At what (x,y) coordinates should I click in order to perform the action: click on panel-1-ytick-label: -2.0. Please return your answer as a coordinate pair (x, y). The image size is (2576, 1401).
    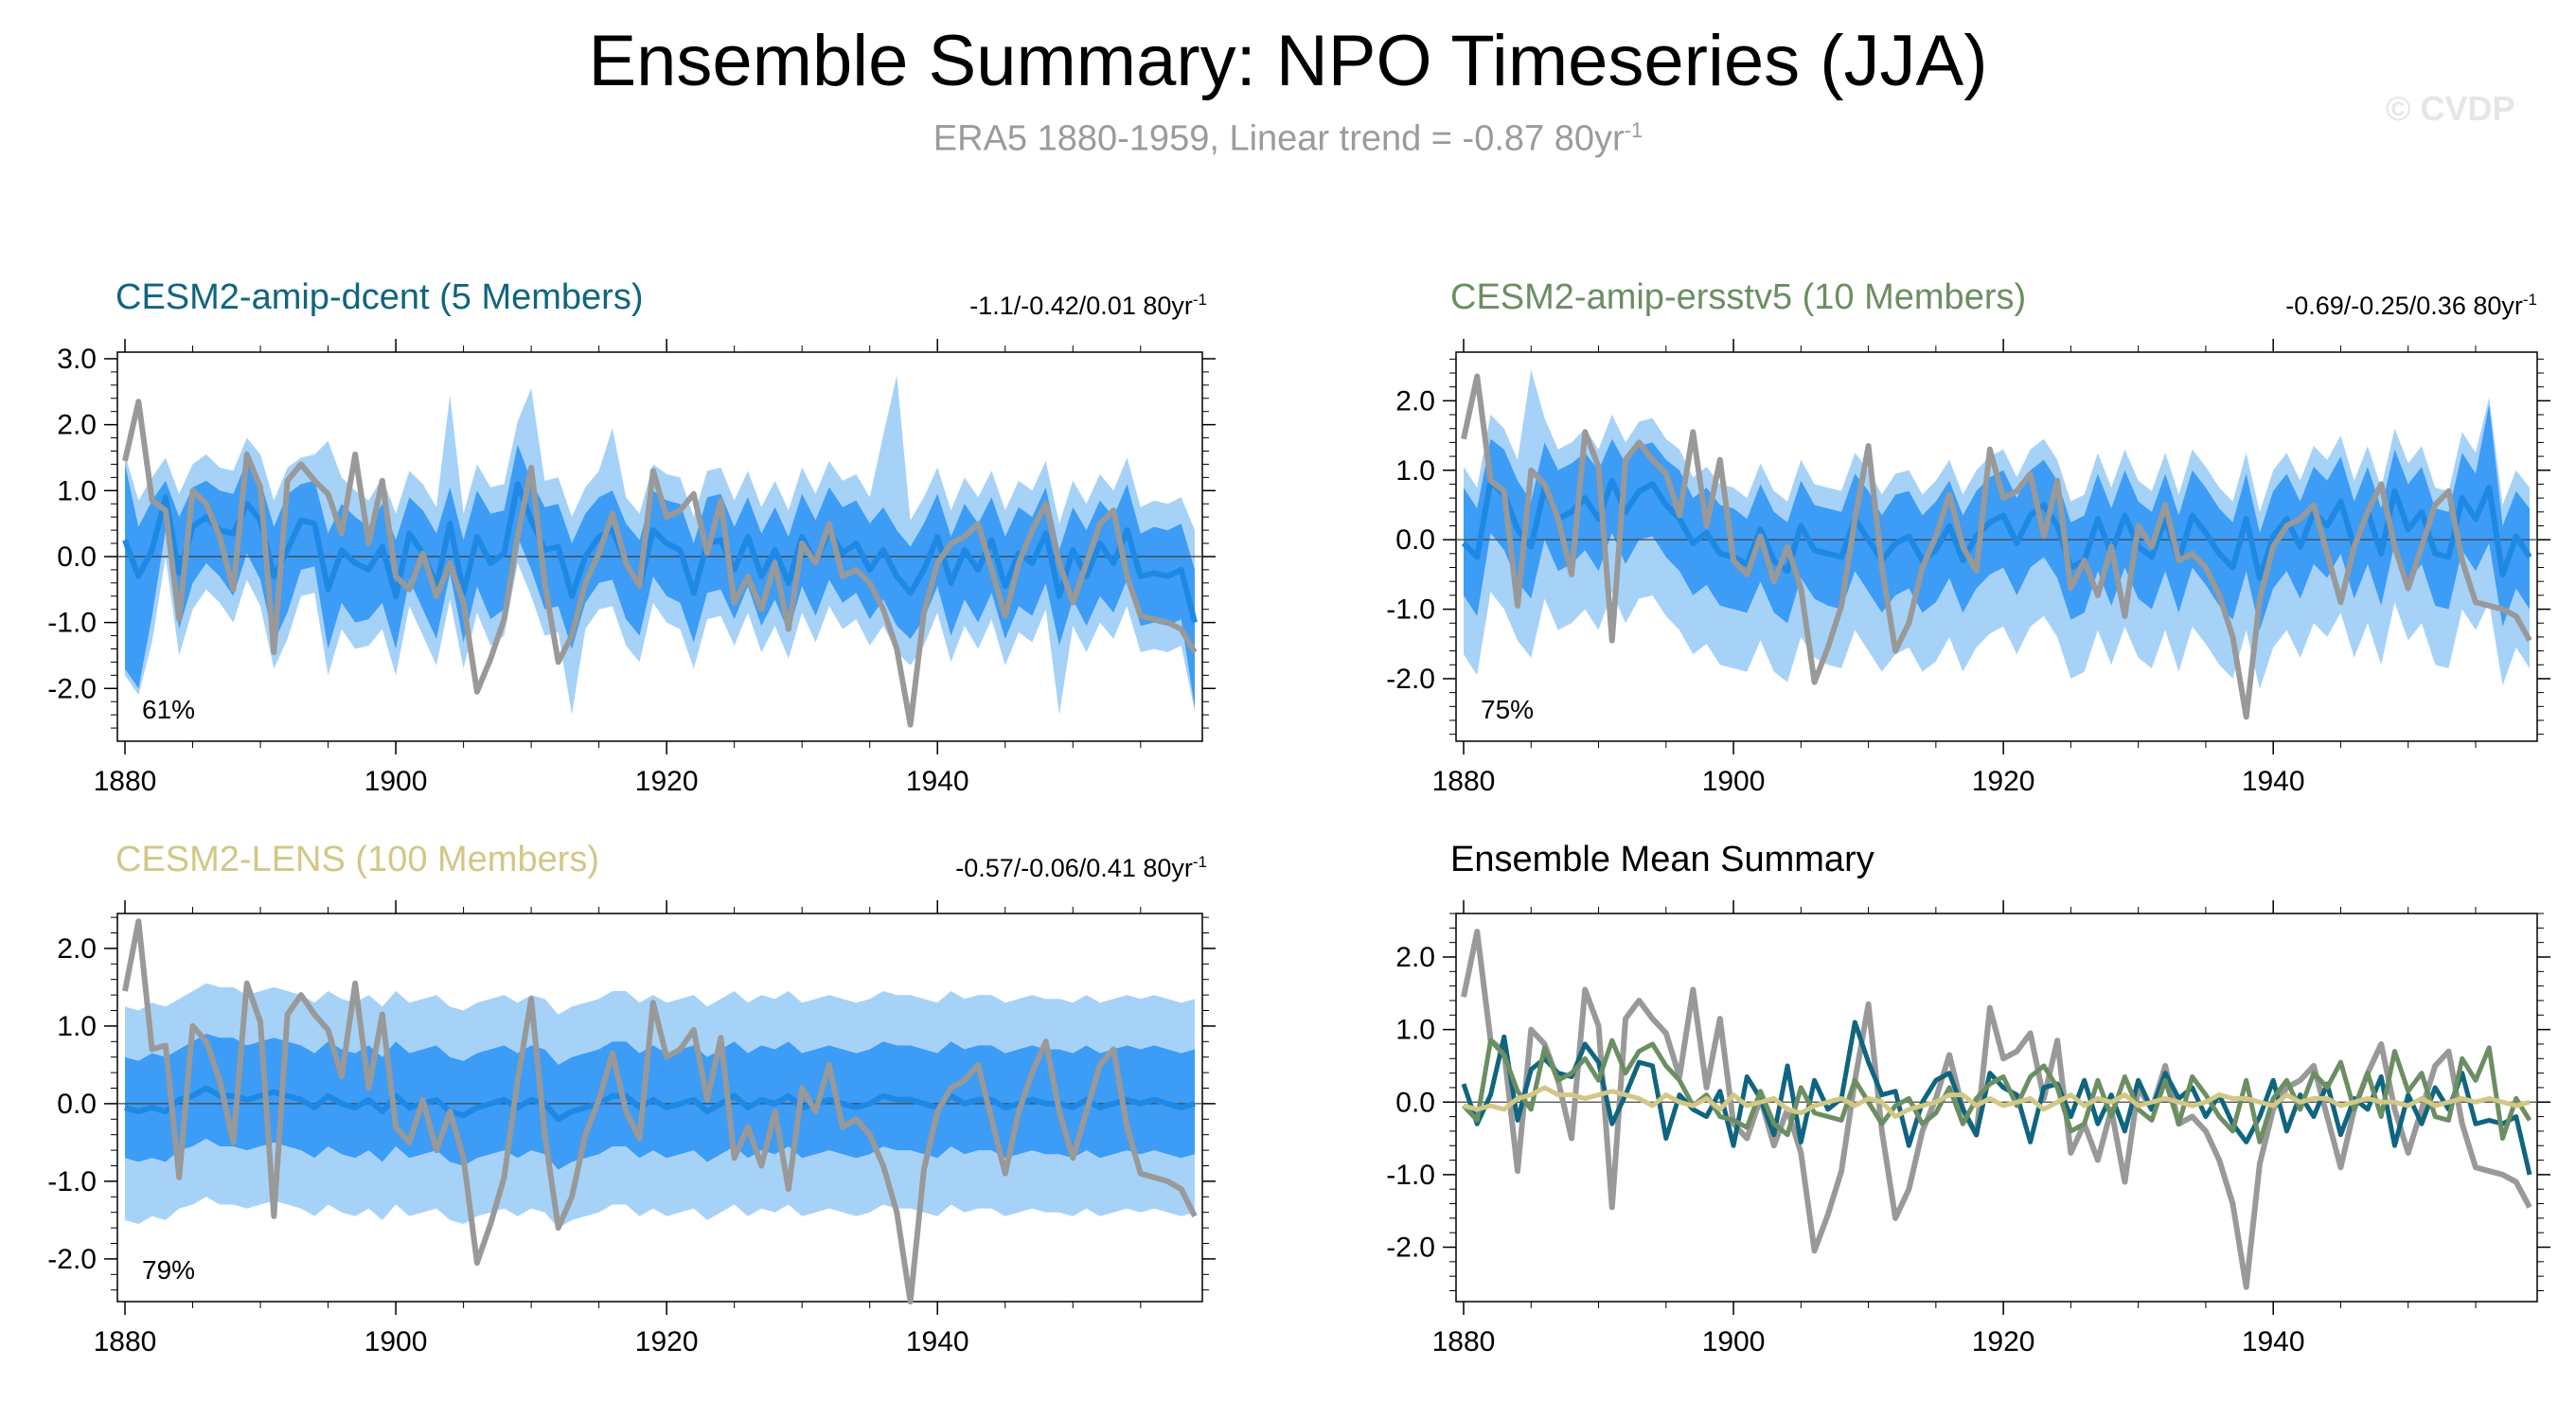
    Looking at the image, I should click on (72, 688).